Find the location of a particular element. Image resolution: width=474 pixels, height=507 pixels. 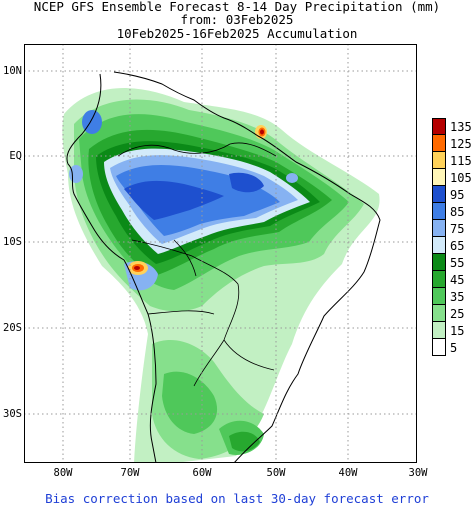

legend-label: 75 is located at coordinates (457, 229).